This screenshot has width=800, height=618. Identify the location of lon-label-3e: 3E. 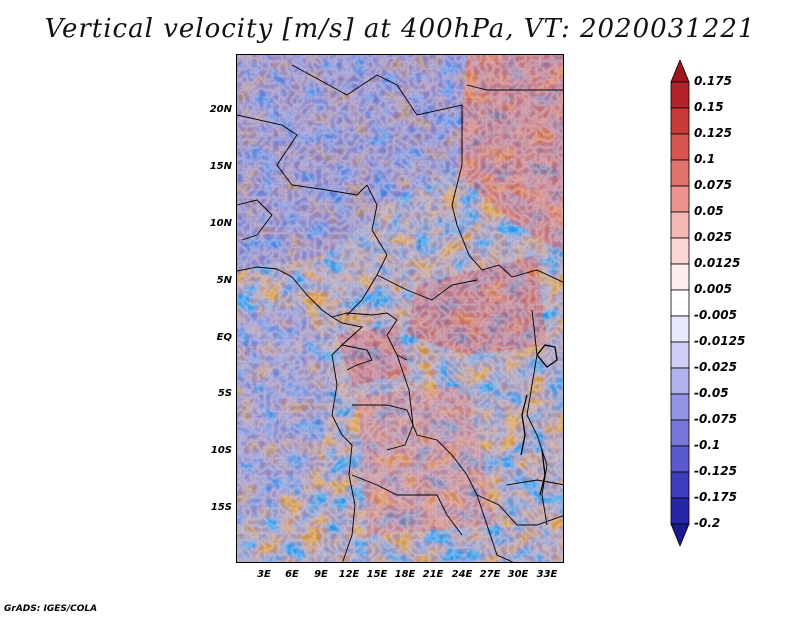
(264, 574).